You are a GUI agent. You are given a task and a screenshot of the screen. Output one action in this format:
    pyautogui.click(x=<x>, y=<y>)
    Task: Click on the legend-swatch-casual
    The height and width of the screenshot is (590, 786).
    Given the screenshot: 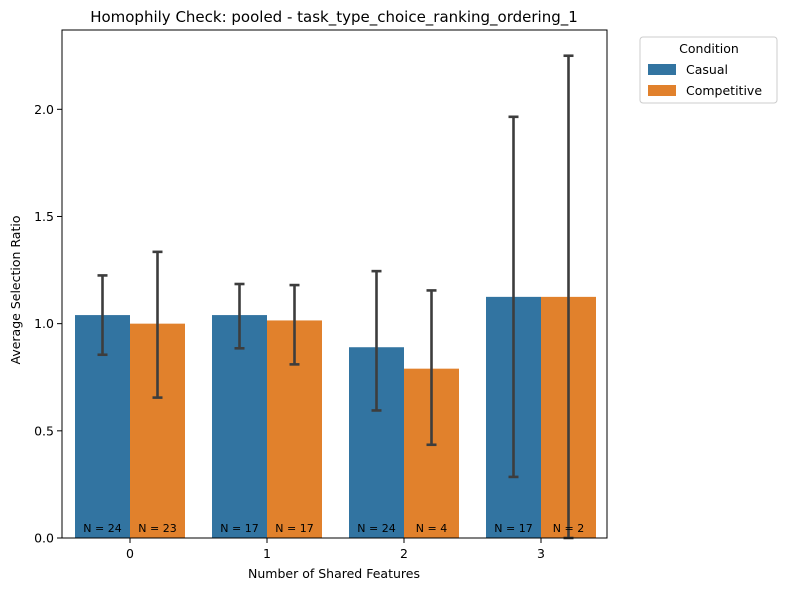 What is the action you would take?
    pyautogui.click(x=662, y=69)
    